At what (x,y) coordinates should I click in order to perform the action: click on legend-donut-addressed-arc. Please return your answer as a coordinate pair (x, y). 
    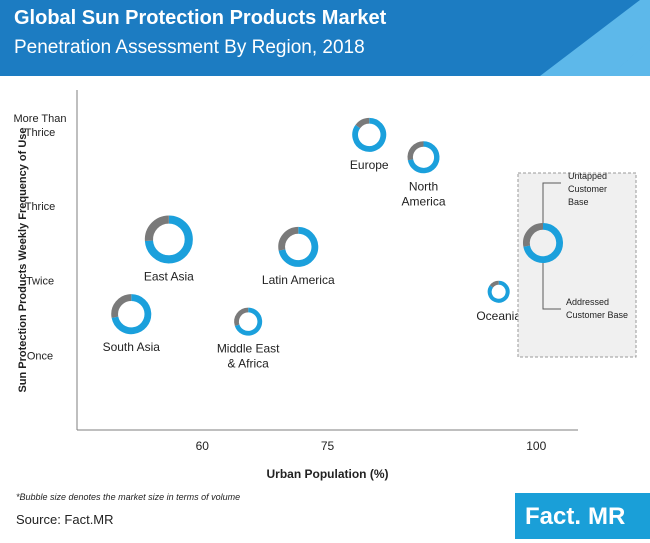
    Looking at the image, I should click on (543, 243).